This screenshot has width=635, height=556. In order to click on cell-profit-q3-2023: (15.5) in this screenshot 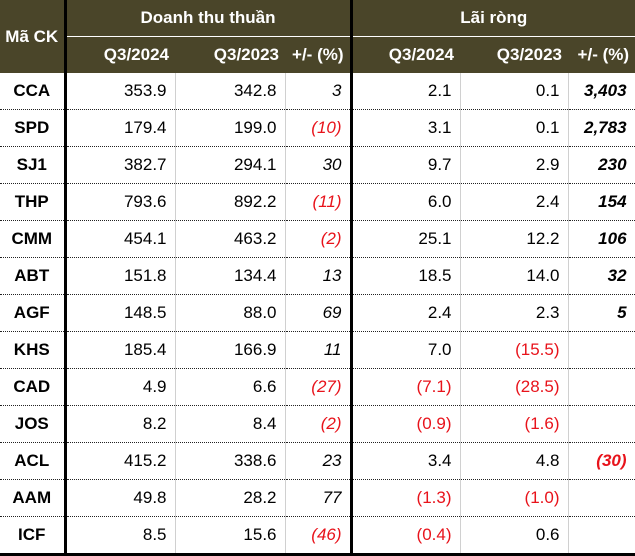, I will do `click(514, 350)`.